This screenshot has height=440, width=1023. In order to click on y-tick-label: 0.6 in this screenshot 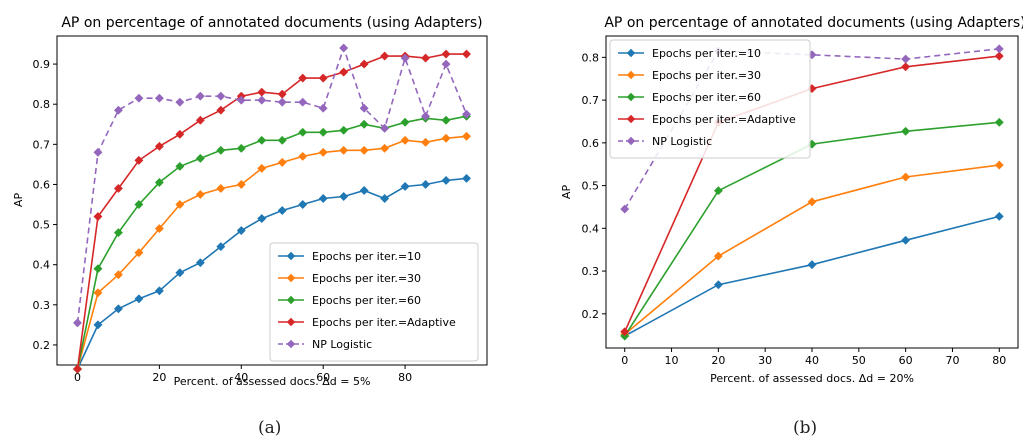, I will do `click(42, 184)`.